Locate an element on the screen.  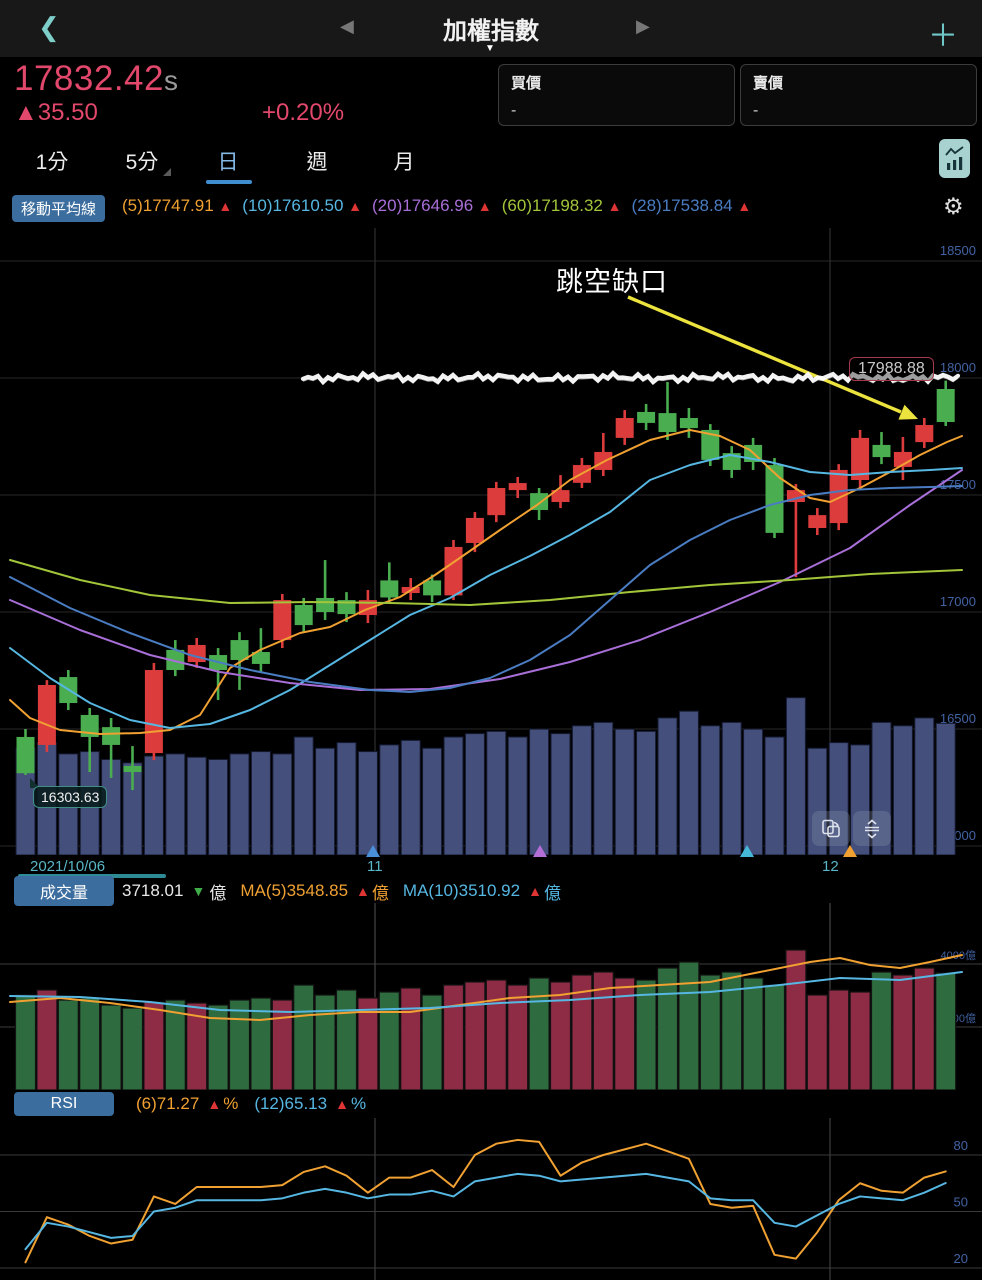
hand-drawn-resistance-line is located at coordinates (630, 377).